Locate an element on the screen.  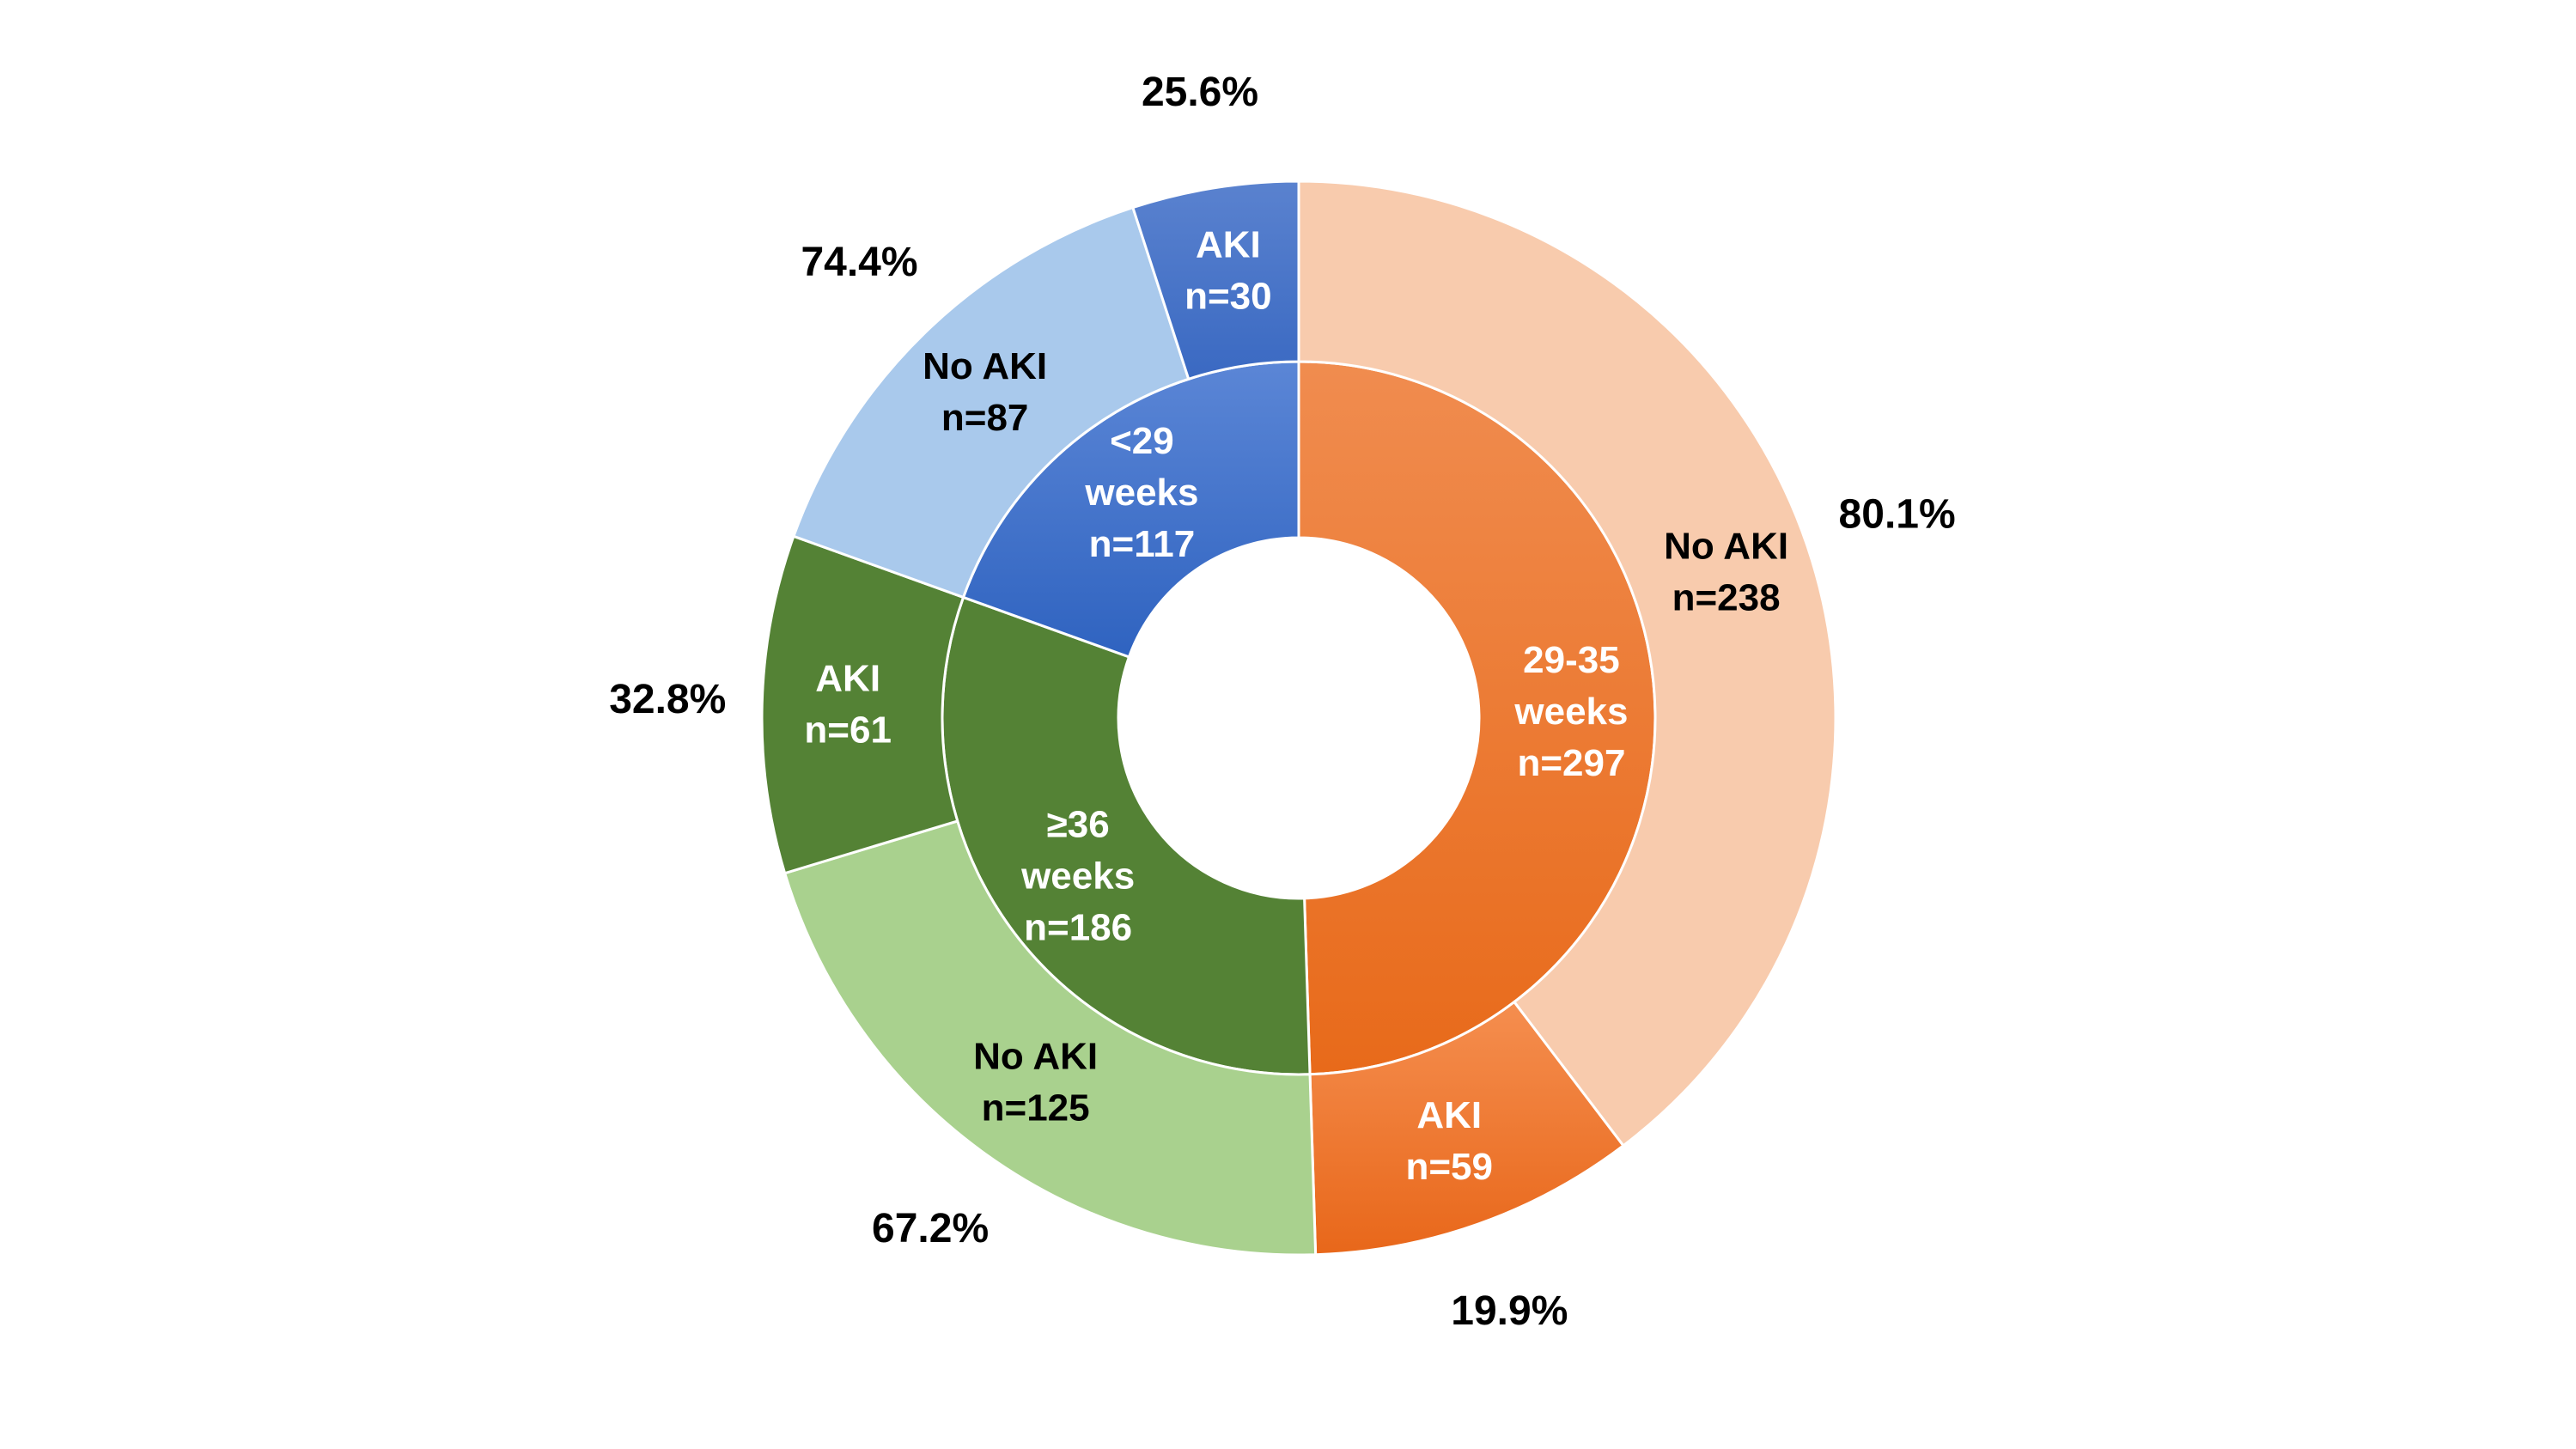
percent-label-1-1: 32.8% is located at coordinates (667, 698).